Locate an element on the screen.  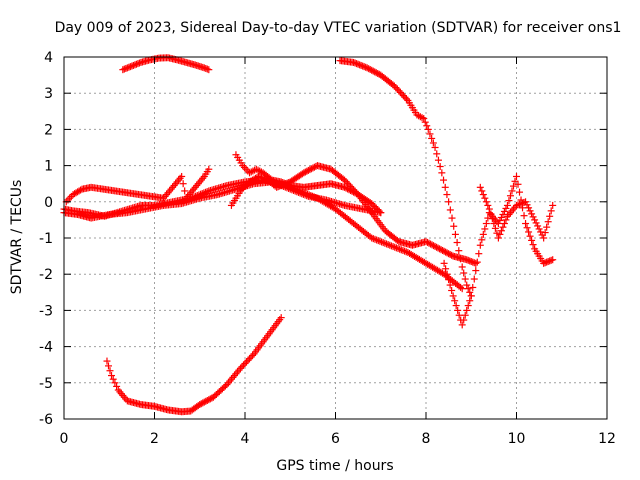
y-tick-label: -5 is located at coordinates (46, 384).